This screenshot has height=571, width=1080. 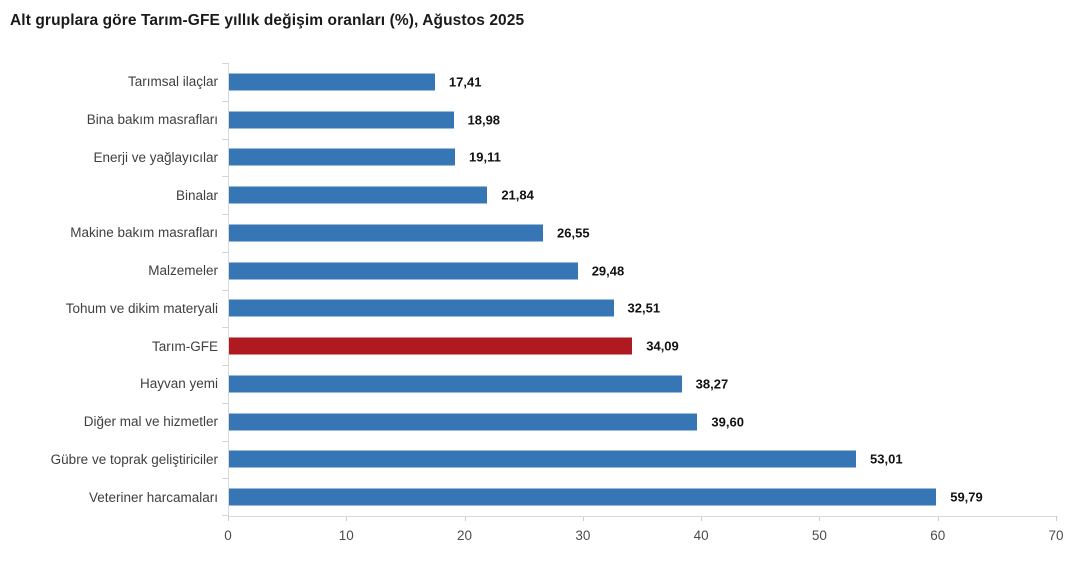 I want to click on category-row: Diğer mal ve hizmetler, so click(x=109, y=422).